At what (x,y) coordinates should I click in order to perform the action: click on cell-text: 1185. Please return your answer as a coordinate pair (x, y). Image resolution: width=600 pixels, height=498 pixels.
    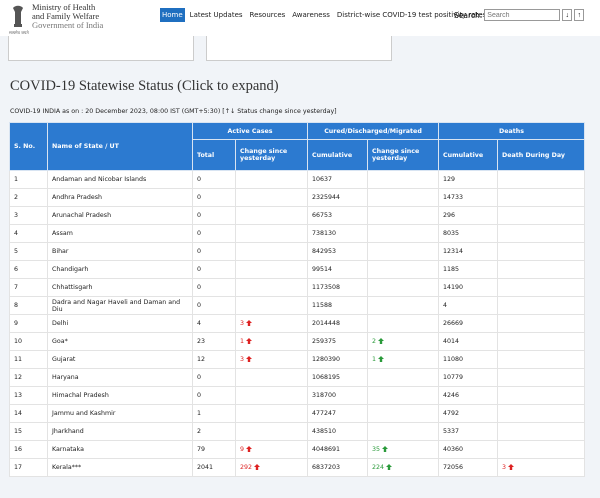
    Looking at the image, I should click on (451, 269).